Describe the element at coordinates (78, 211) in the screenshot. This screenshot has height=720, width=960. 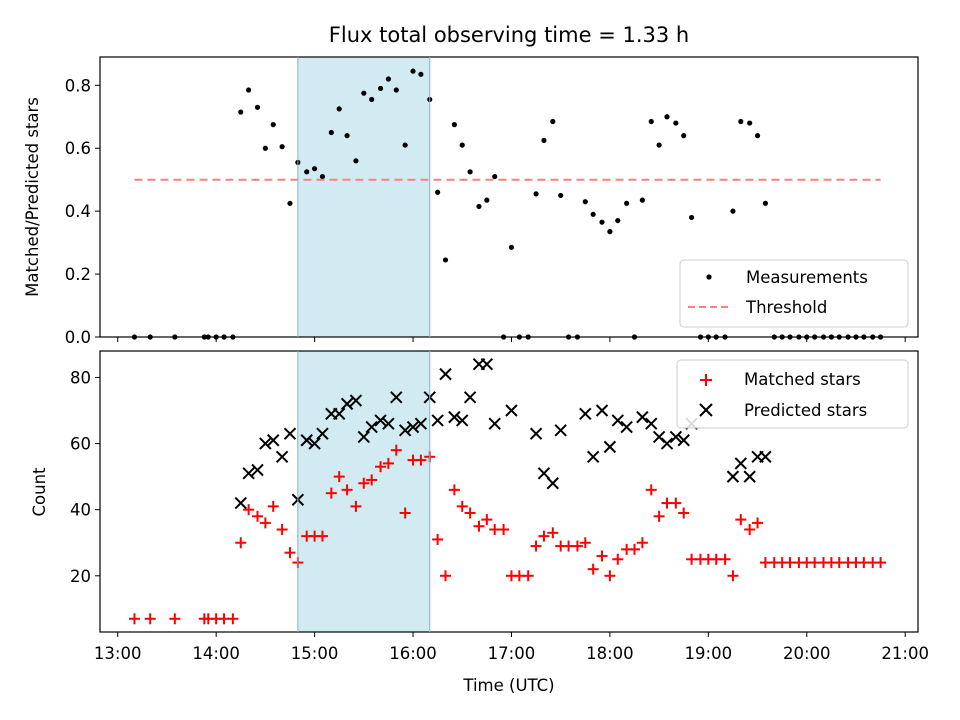
I see `y-tick-label: 0.4` at that location.